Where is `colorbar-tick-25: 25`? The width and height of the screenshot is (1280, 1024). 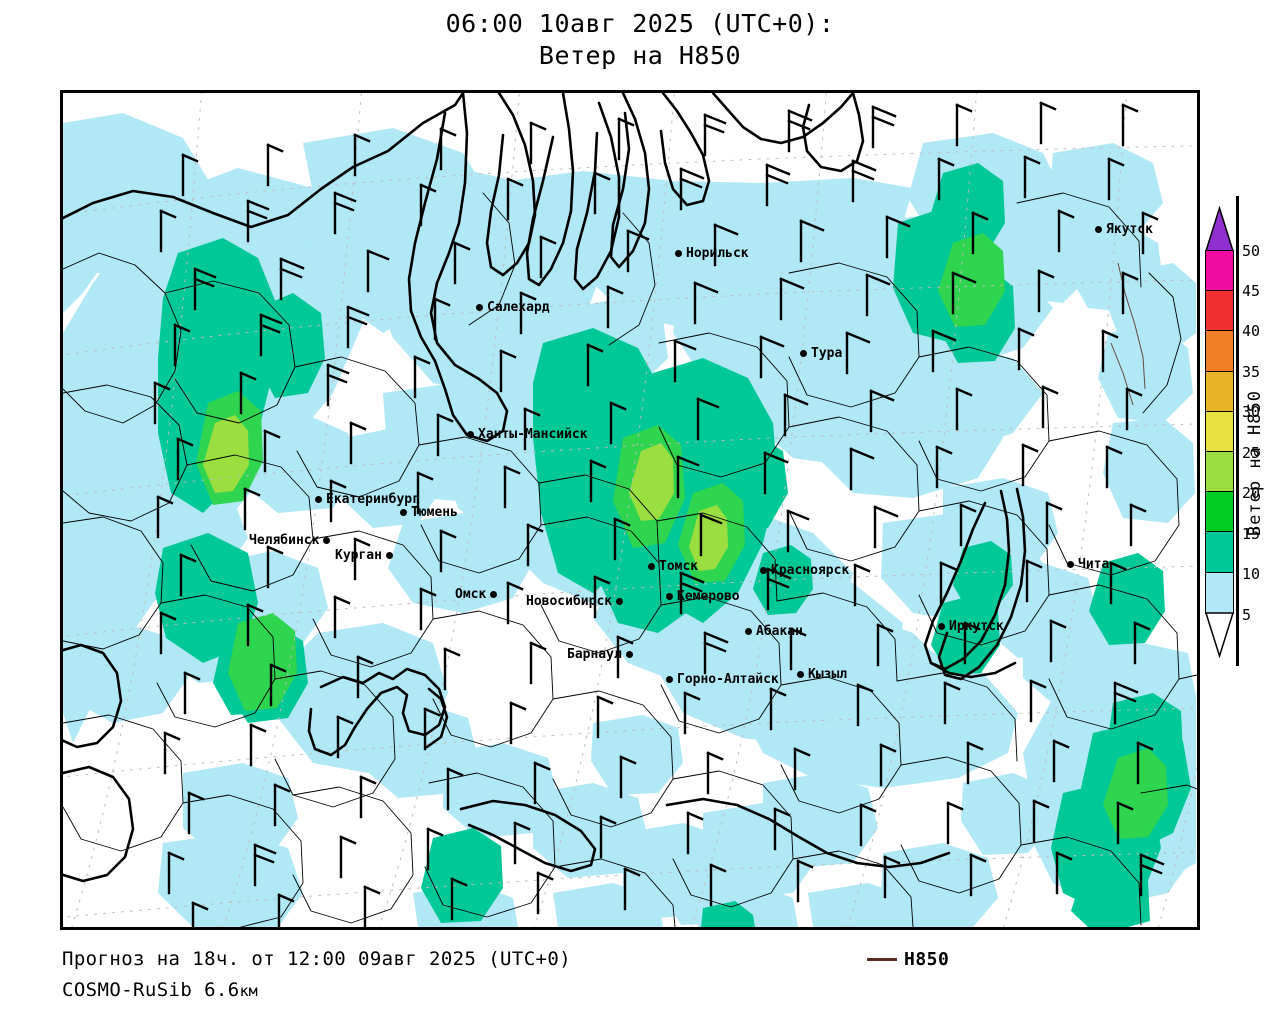 colorbar-tick-25: 25 is located at coordinates (1251, 453).